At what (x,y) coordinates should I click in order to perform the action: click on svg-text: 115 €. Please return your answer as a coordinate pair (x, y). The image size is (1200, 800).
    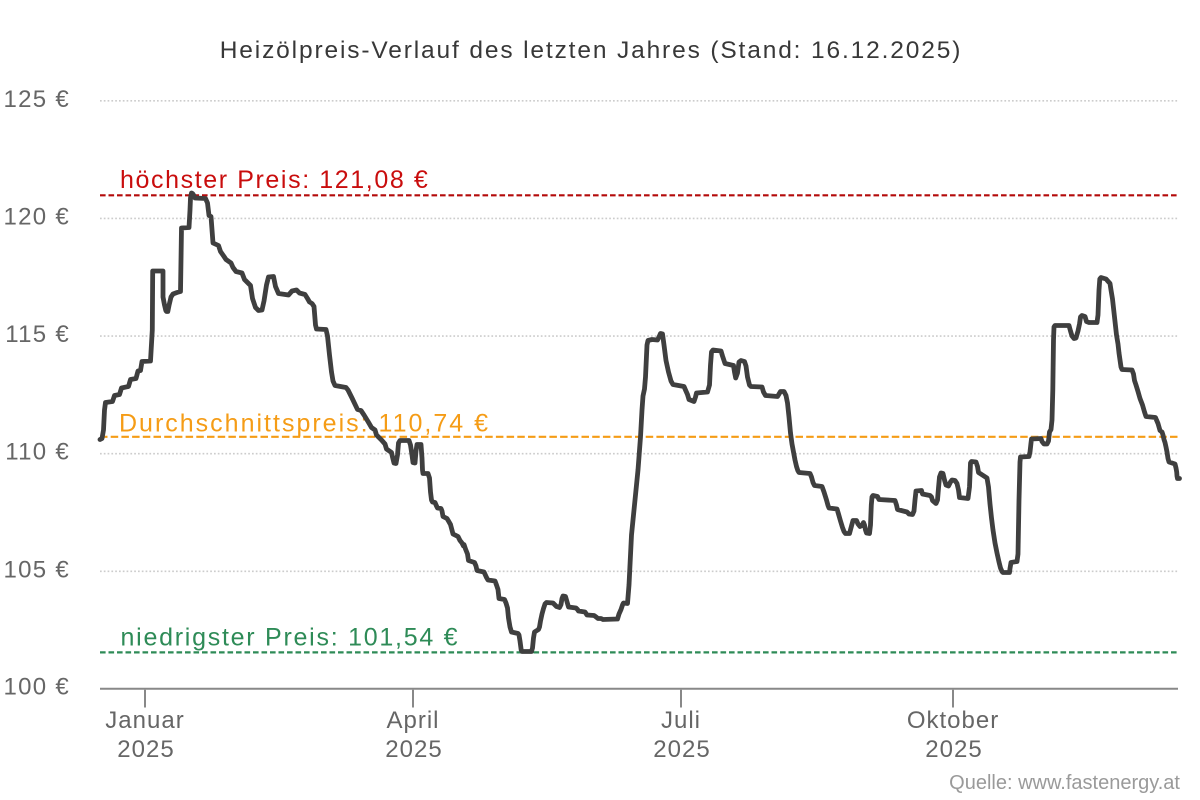
    Looking at the image, I should click on (37, 334).